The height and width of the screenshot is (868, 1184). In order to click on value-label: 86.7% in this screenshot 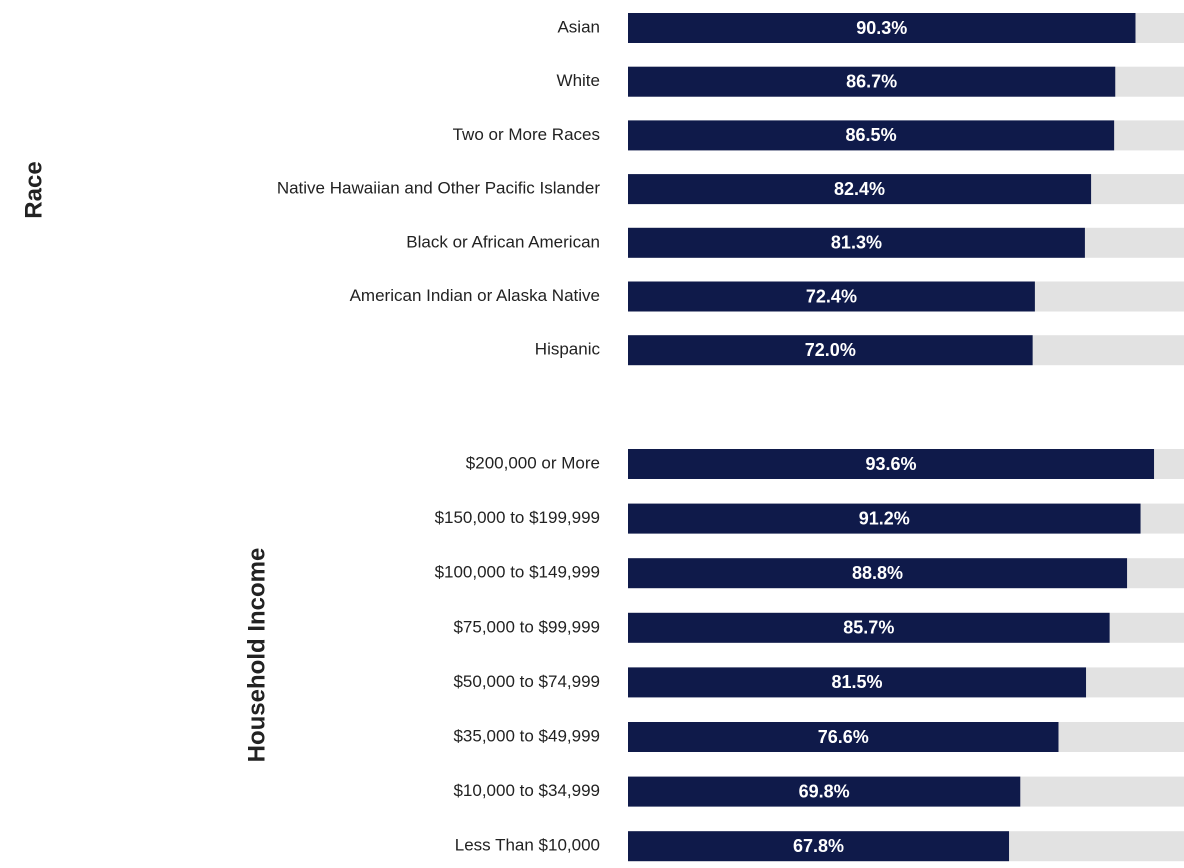, I will do `click(871, 81)`.